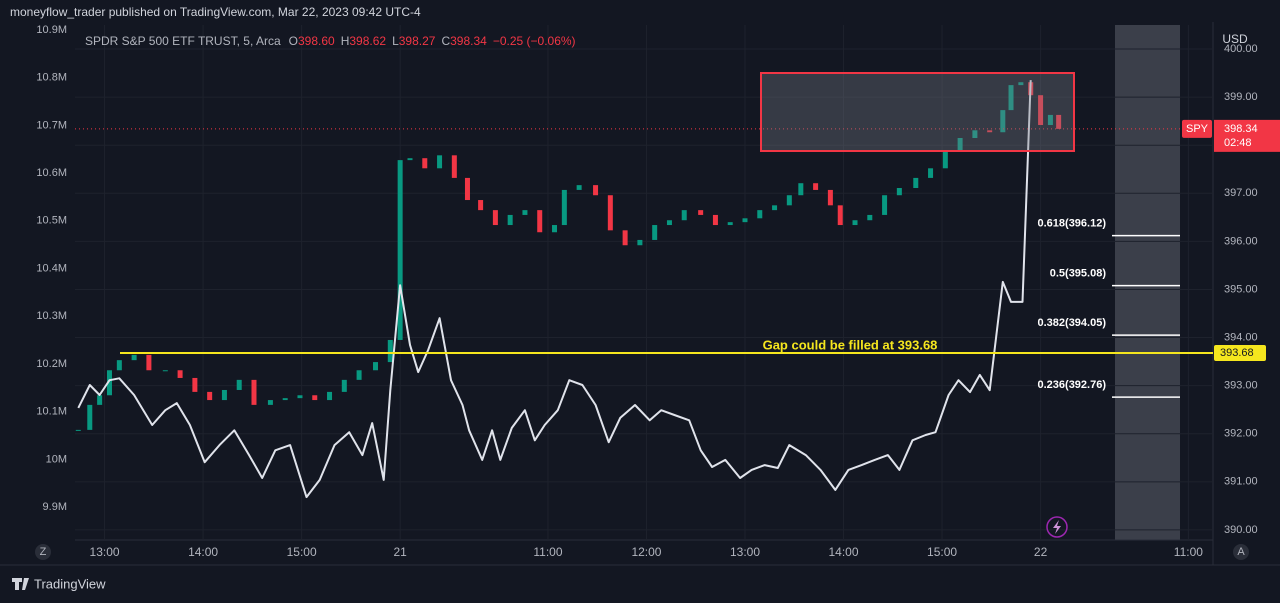 This screenshot has width=1280, height=603. I want to click on y2-tick-label: 10.8M, so click(51, 78).